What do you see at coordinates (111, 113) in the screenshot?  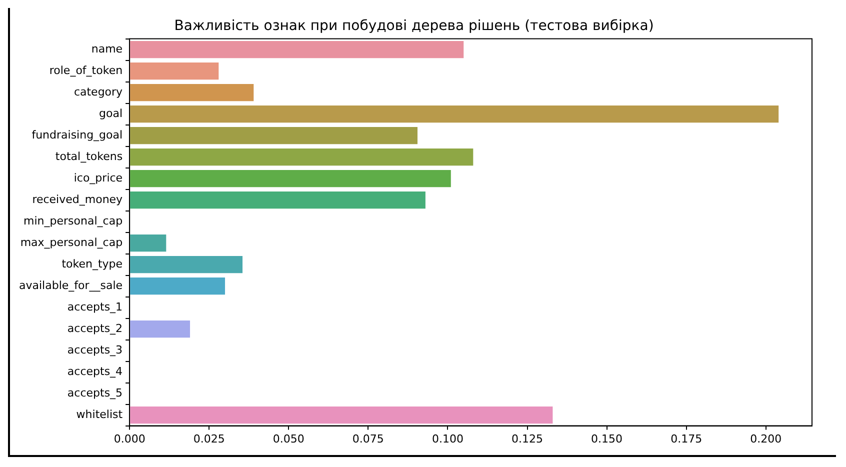 I see `y-tick-label: goal` at bounding box center [111, 113].